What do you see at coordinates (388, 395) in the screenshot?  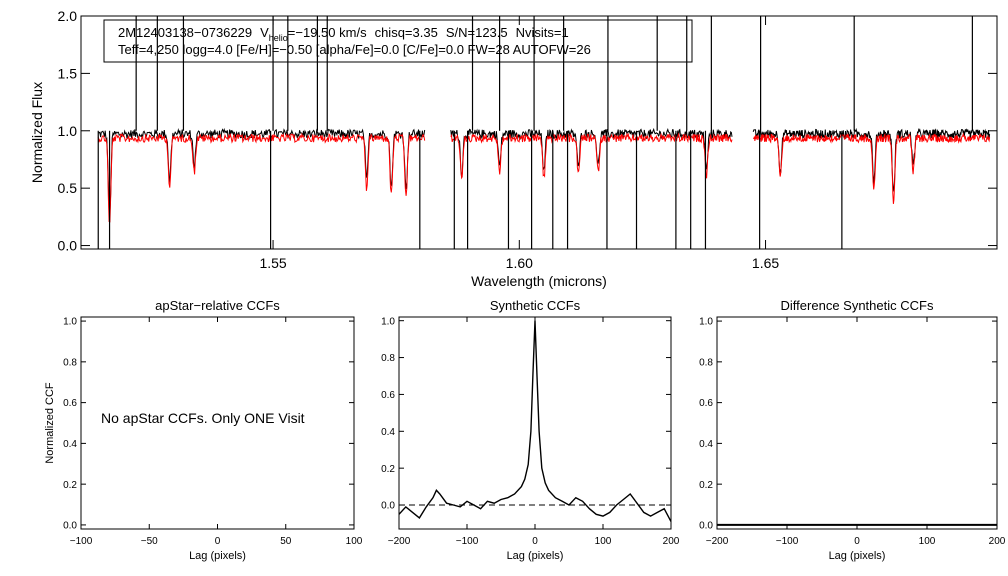 I see `synthetic-ytick-label: 0.6` at bounding box center [388, 395].